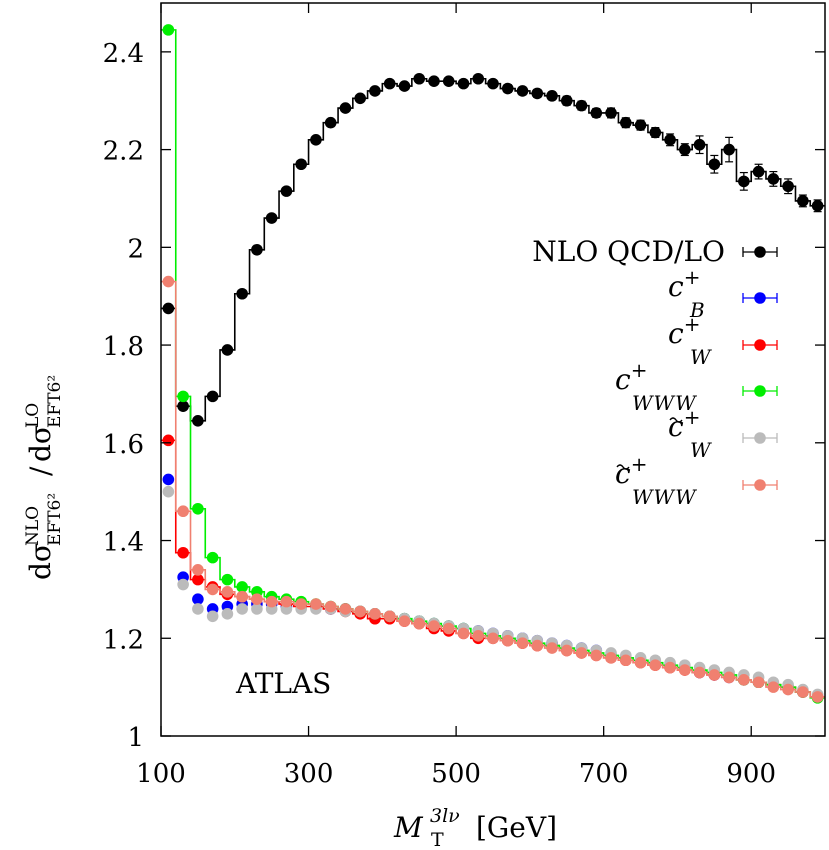 The height and width of the screenshot is (850, 829). Describe the element at coordinates (123, 347) in the screenshot. I see `y-tick-label: 1.8` at that location.